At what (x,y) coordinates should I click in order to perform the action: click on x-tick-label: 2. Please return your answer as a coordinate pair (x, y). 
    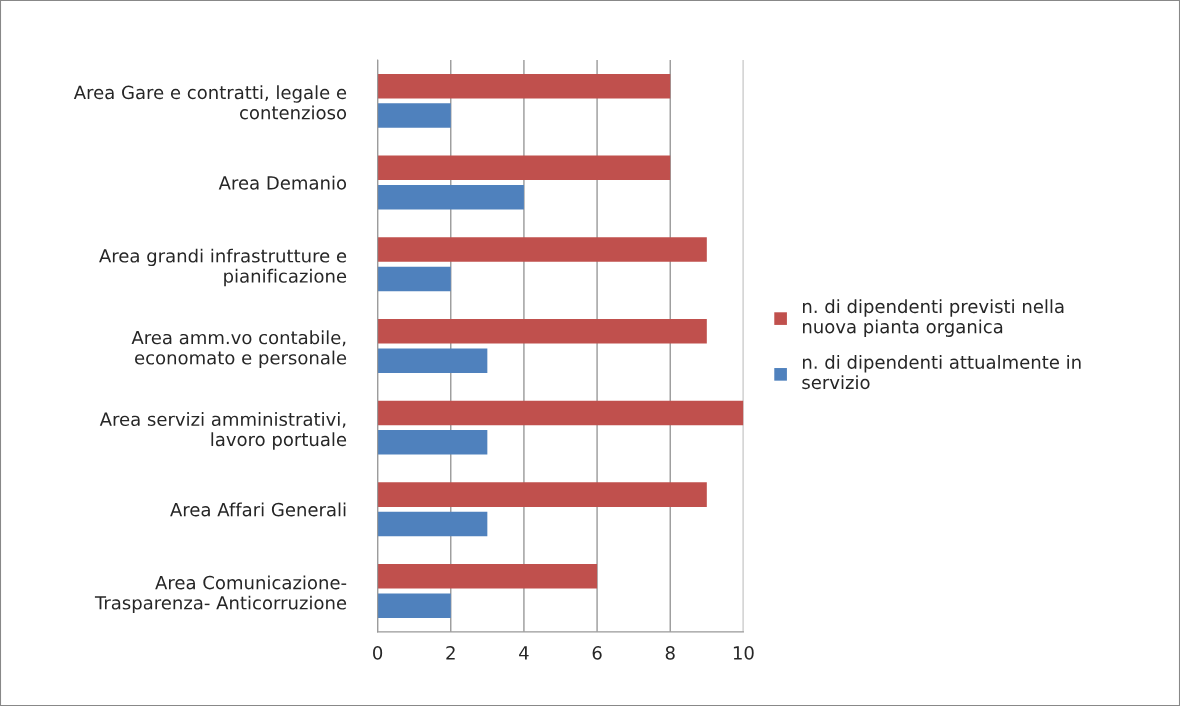
    Looking at the image, I should click on (450, 653).